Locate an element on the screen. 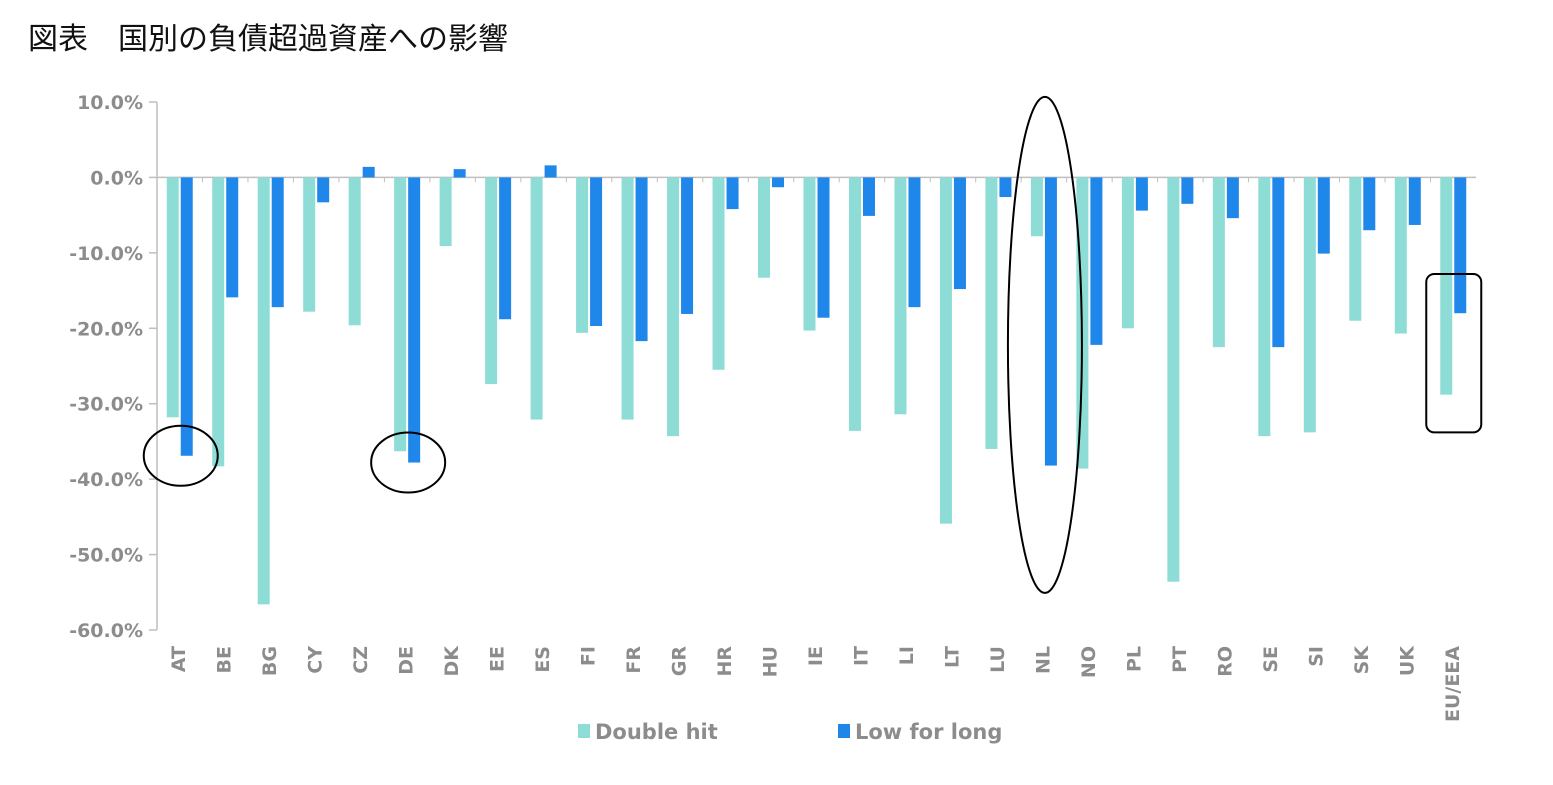 This screenshot has width=1553, height=785. x-tick-label: LI is located at coordinates (907, 655).